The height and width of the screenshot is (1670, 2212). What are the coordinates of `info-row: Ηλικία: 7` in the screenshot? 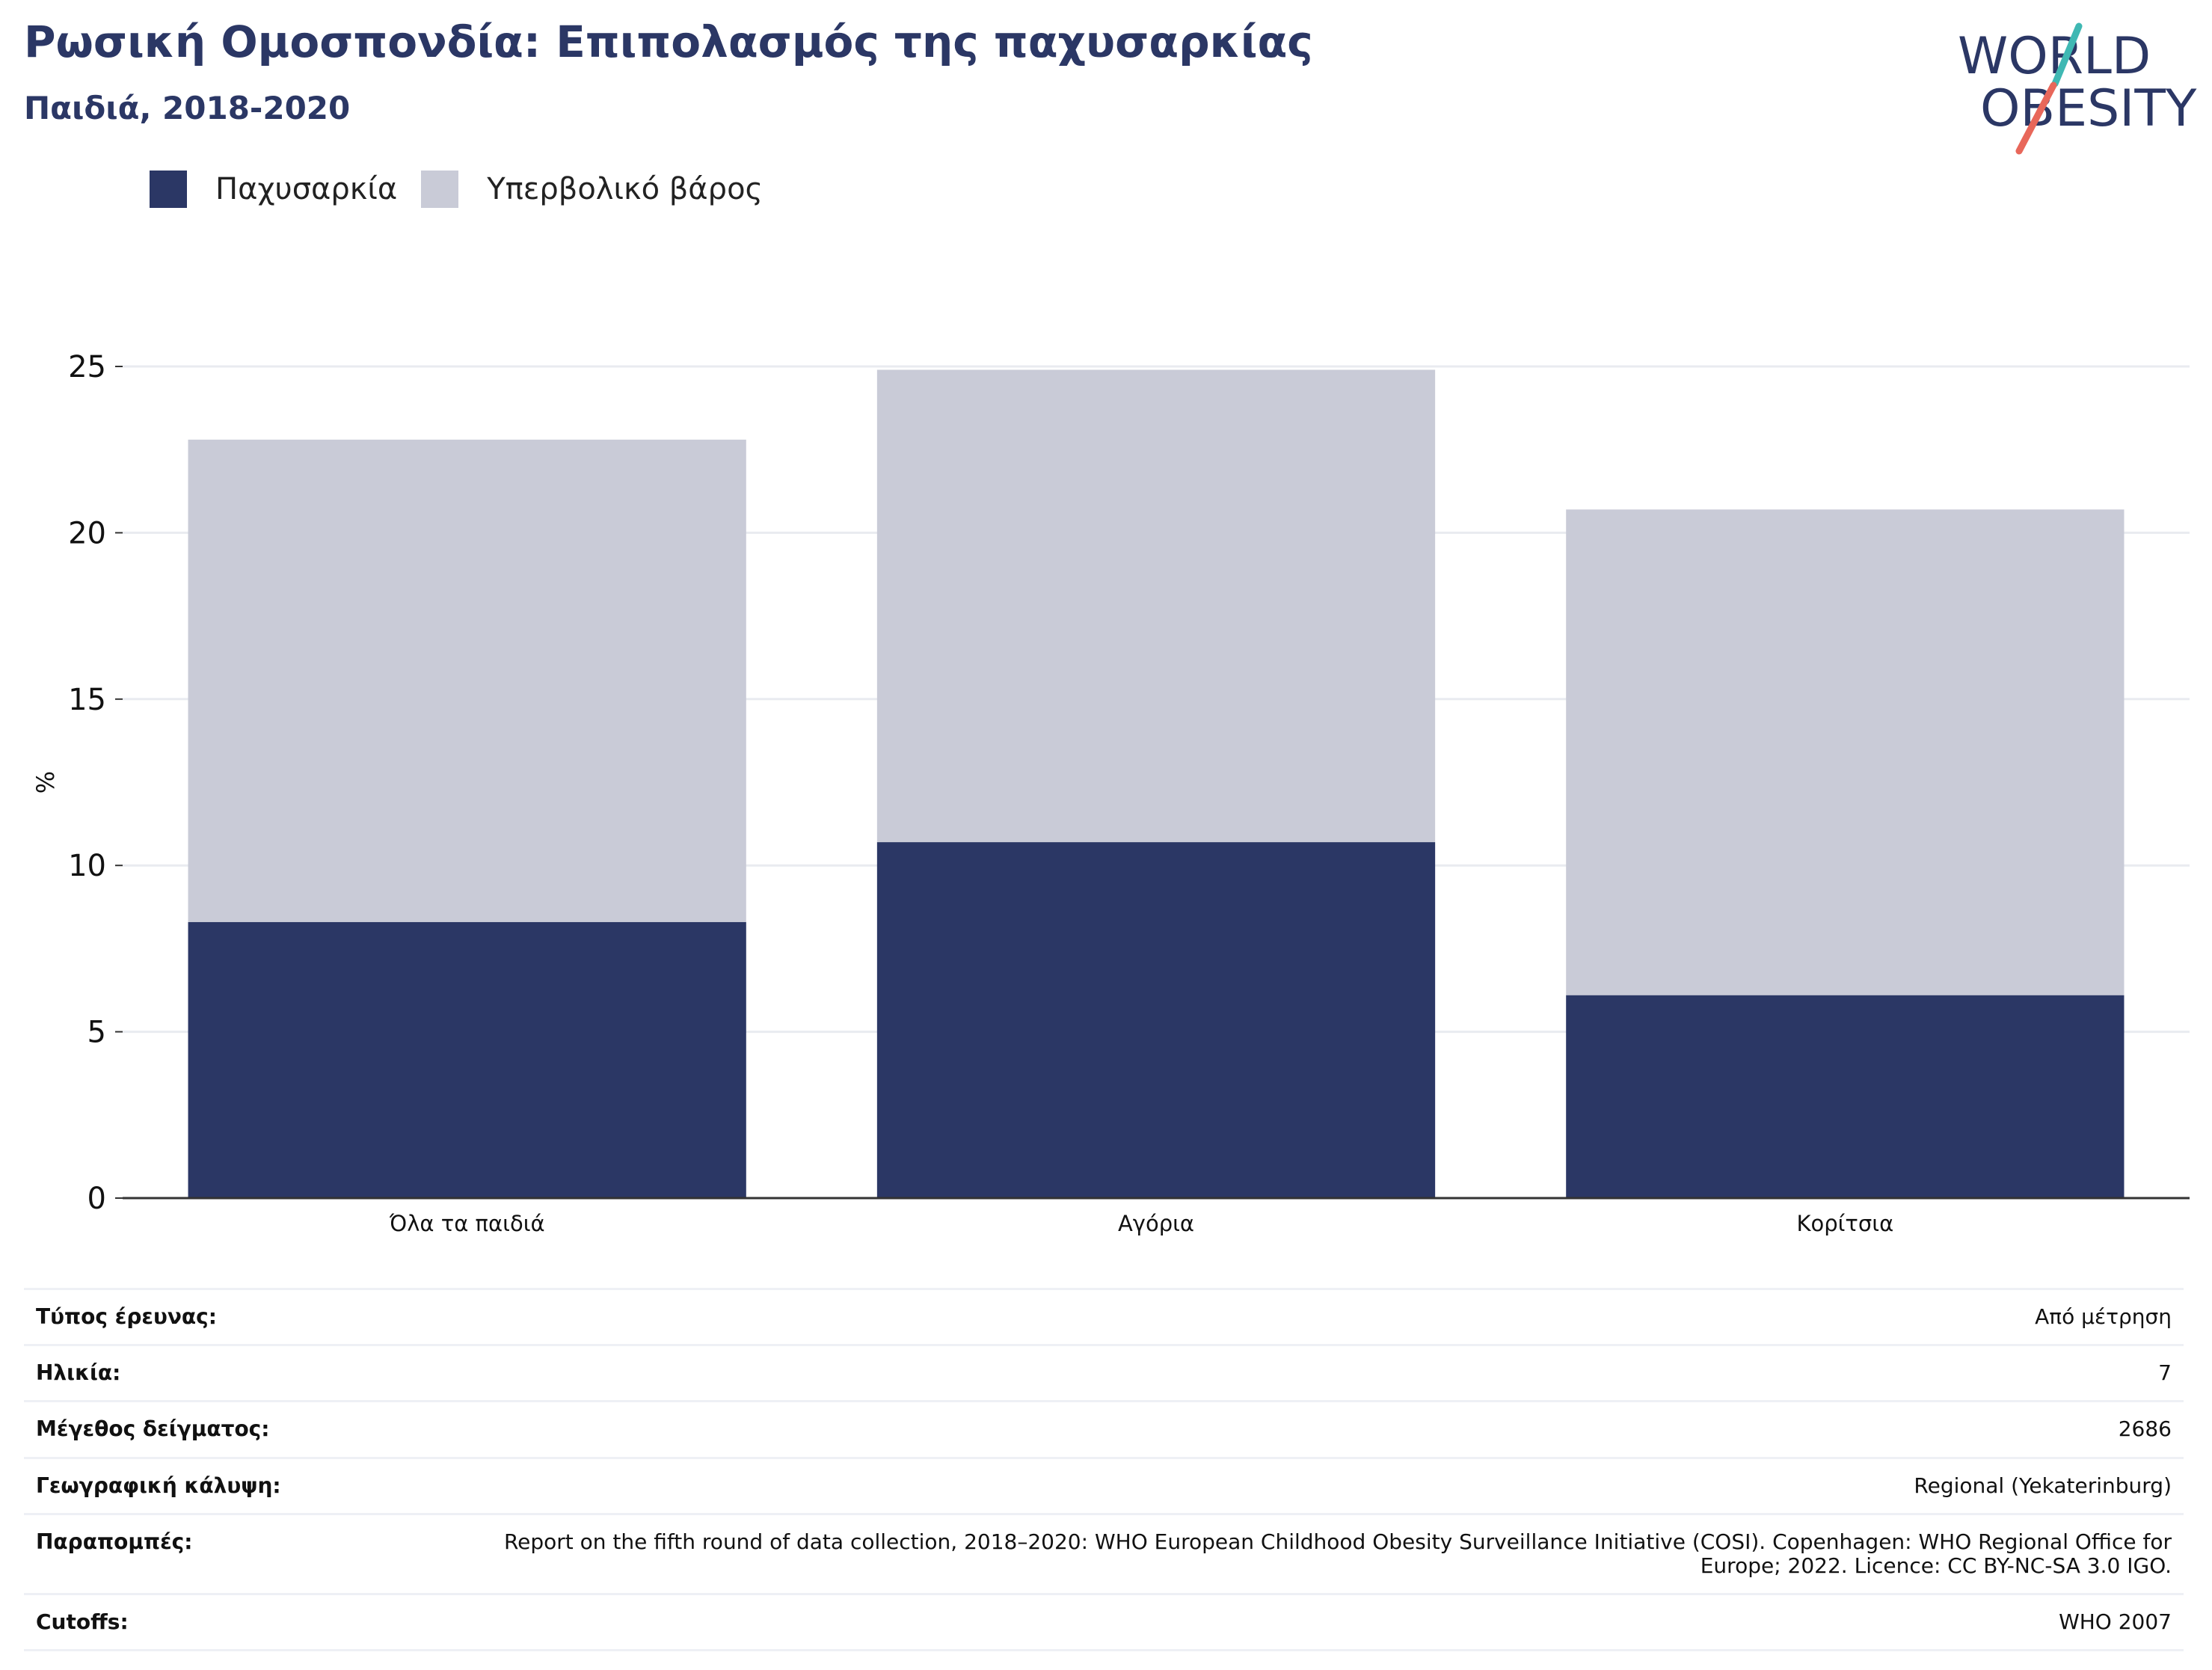 It's located at (1104, 1373).